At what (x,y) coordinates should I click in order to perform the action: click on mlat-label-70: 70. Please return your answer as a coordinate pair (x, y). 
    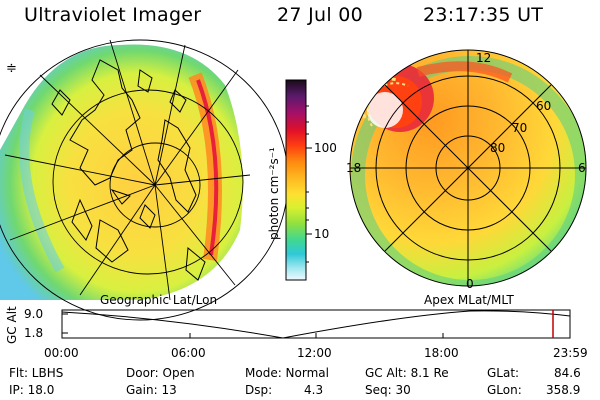
    Looking at the image, I should click on (519, 128).